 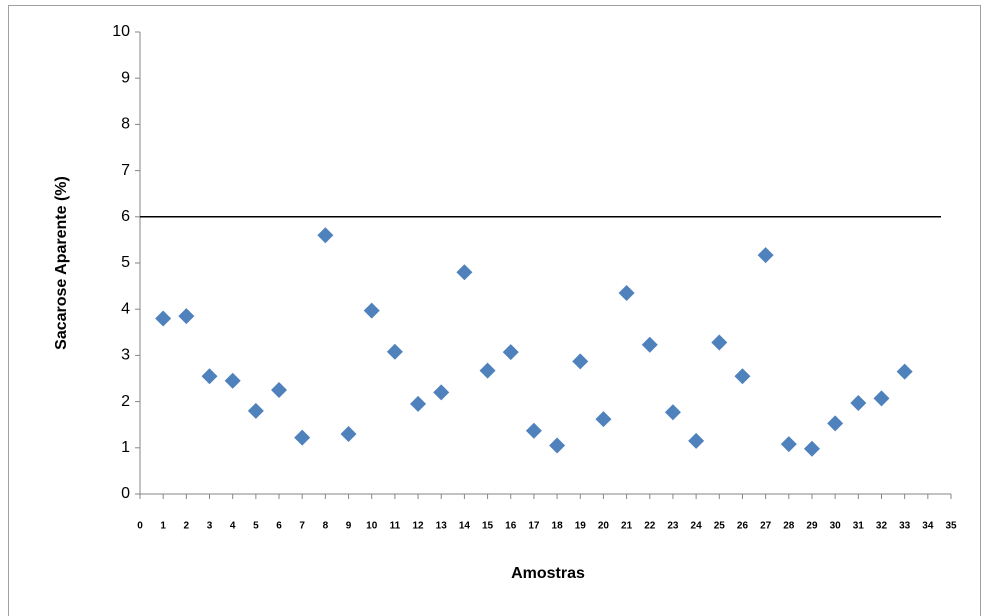 What do you see at coordinates (326, 526) in the screenshot?
I see `x-tick-label: 8` at bounding box center [326, 526].